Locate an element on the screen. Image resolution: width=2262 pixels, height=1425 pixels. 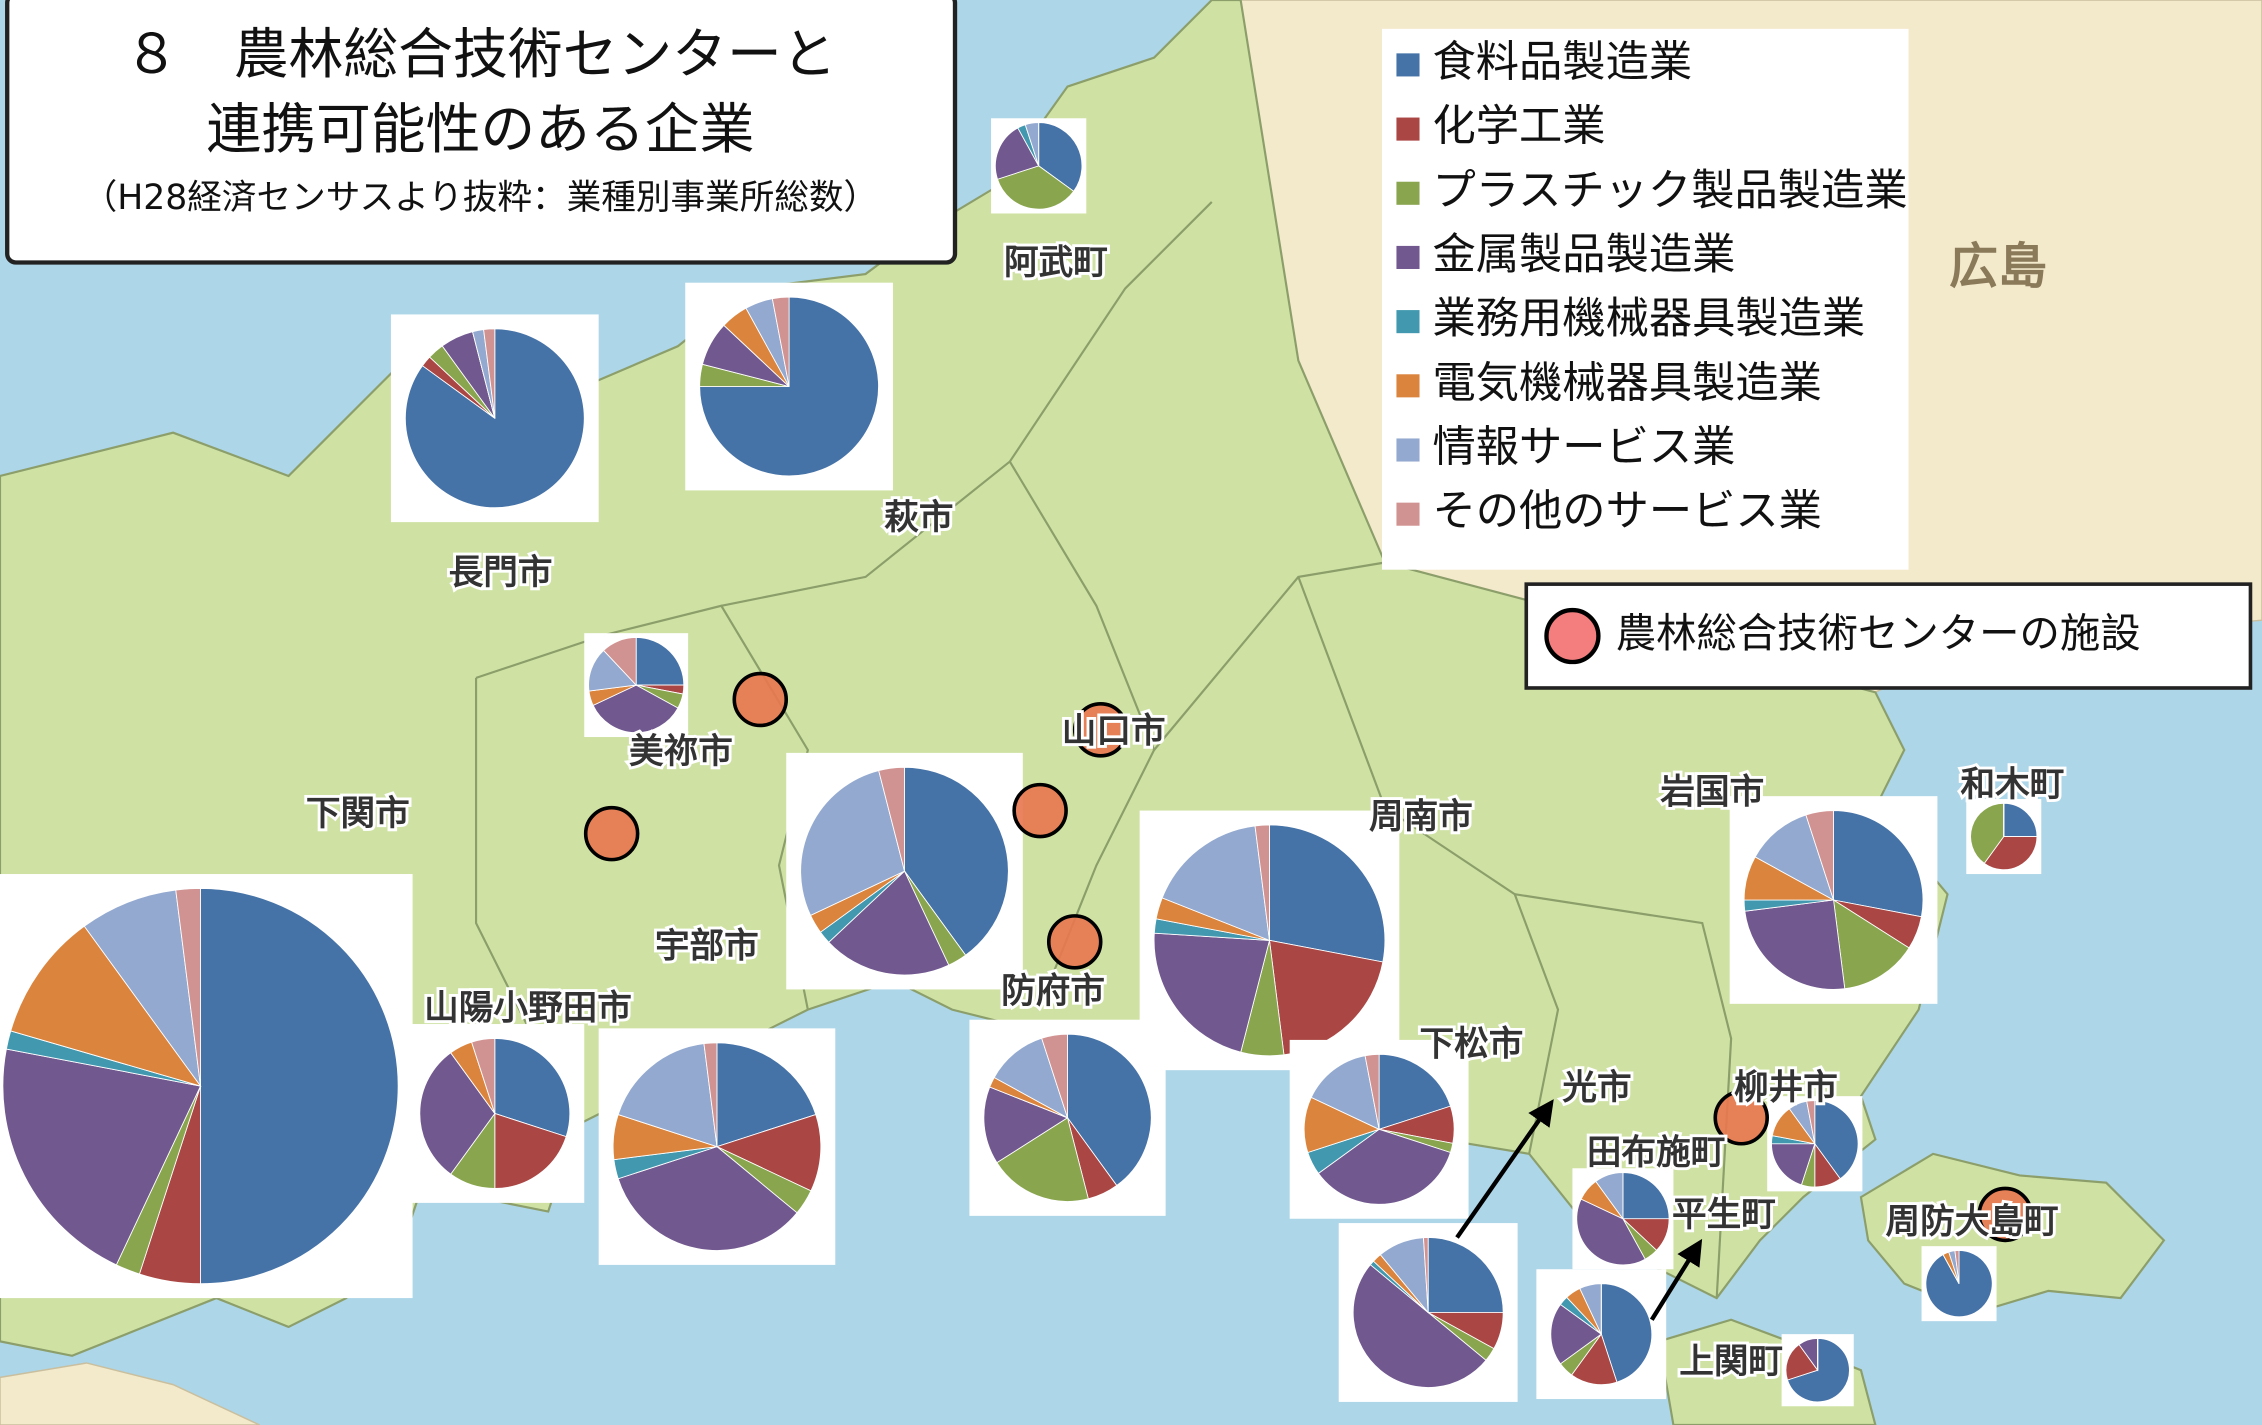
city-label: 宇部市 is located at coordinates (707, 947).